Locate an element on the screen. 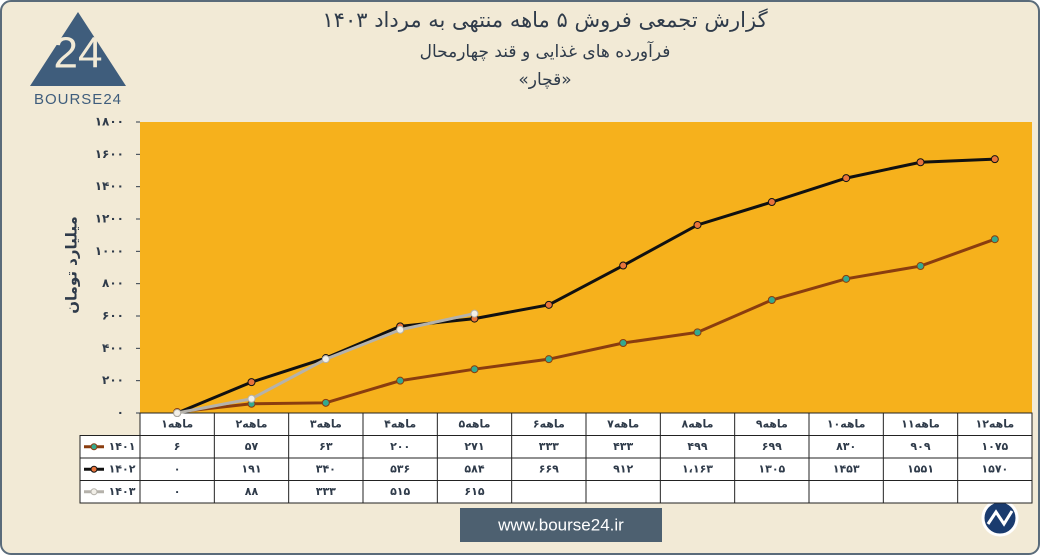 Image resolution: width=1040 pixels, height=559 pixels. y-tick-label: ۱۴۰۰ is located at coordinates (109, 186).